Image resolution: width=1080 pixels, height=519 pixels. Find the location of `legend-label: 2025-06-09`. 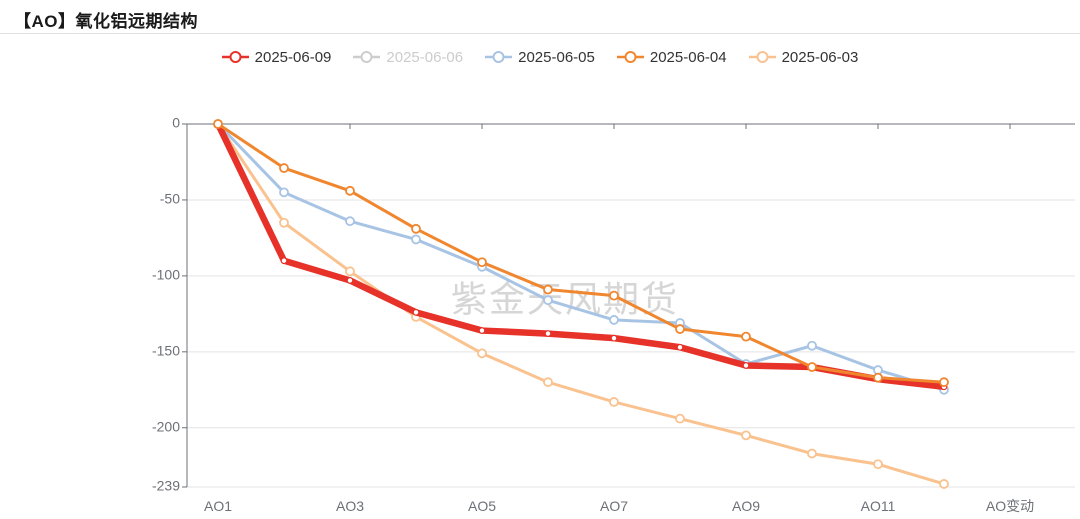

legend-label: 2025-06-09 is located at coordinates (293, 57).